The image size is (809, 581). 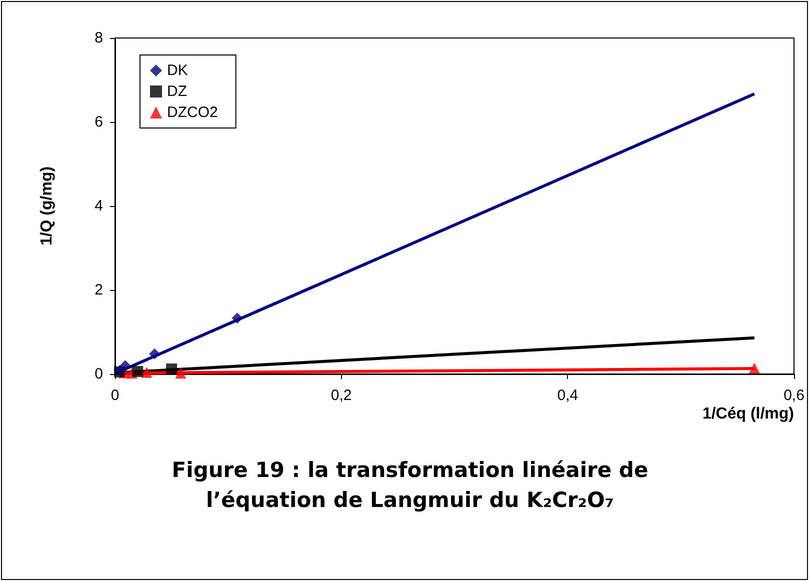 What do you see at coordinates (177, 70) in the screenshot?
I see `legend-label: DK` at bounding box center [177, 70].